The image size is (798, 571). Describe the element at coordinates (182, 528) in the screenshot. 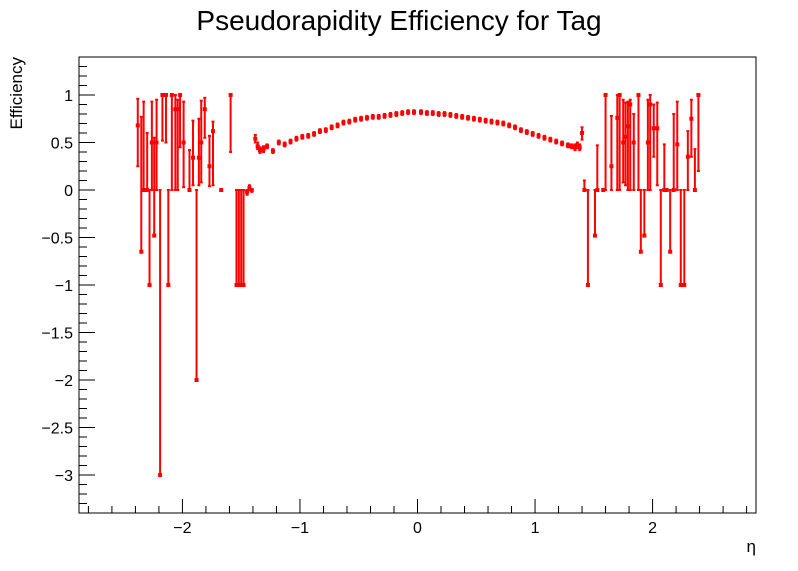

I see `x-tick-label: −2` at that location.